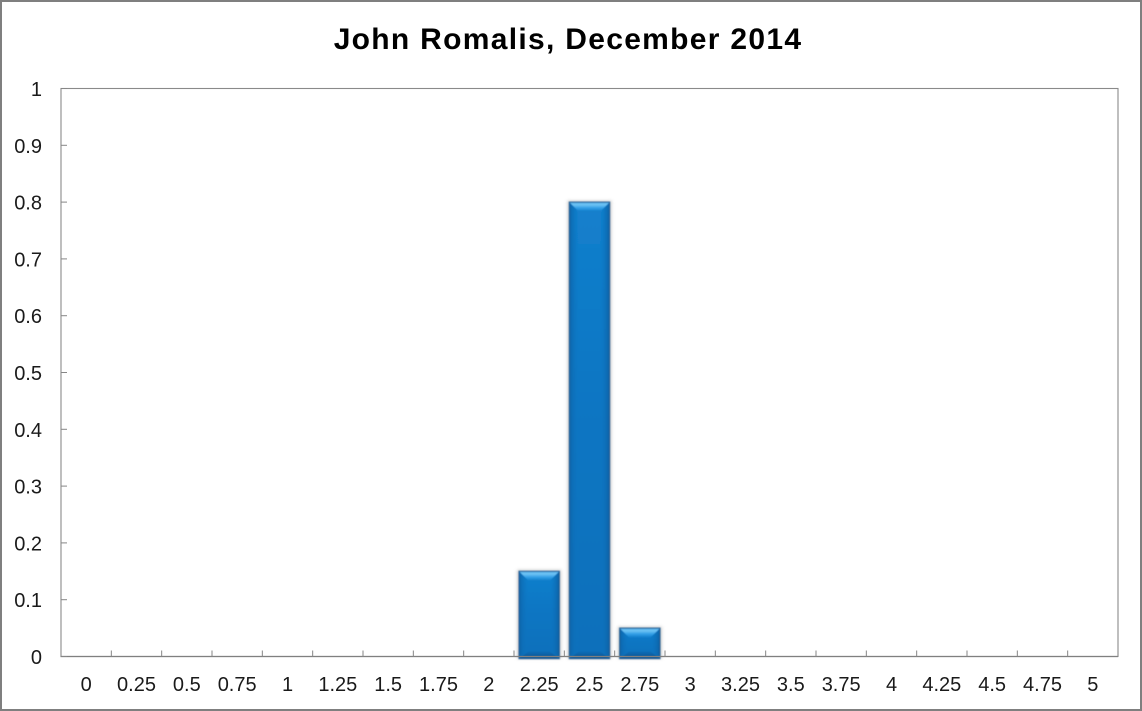 The height and width of the screenshot is (711, 1142). I want to click on svg-text: 0.1, so click(28, 601).